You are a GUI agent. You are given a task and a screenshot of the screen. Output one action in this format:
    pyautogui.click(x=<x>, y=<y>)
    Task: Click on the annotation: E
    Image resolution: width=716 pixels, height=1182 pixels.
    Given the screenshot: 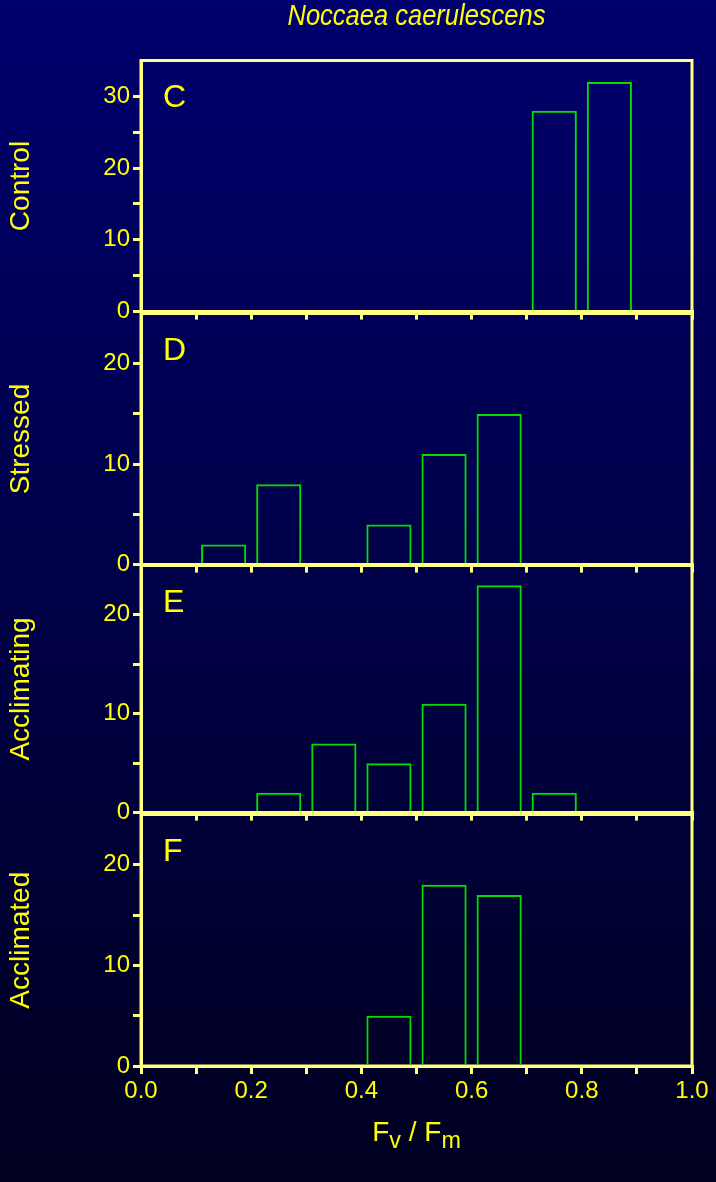 What is the action you would take?
    pyautogui.click(x=174, y=601)
    